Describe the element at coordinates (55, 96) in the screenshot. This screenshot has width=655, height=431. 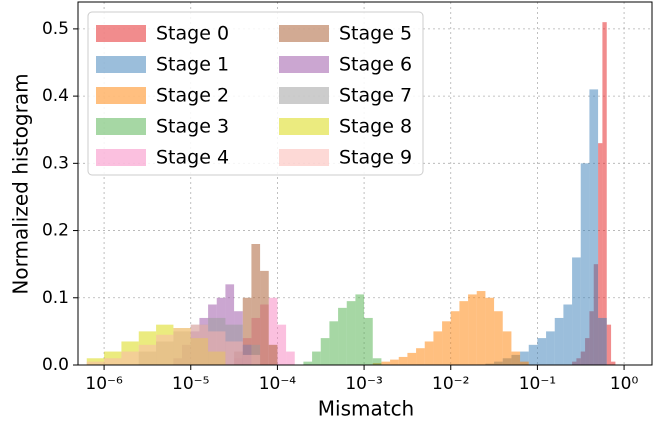
I see `y-tick-label: 0.4` at that location.